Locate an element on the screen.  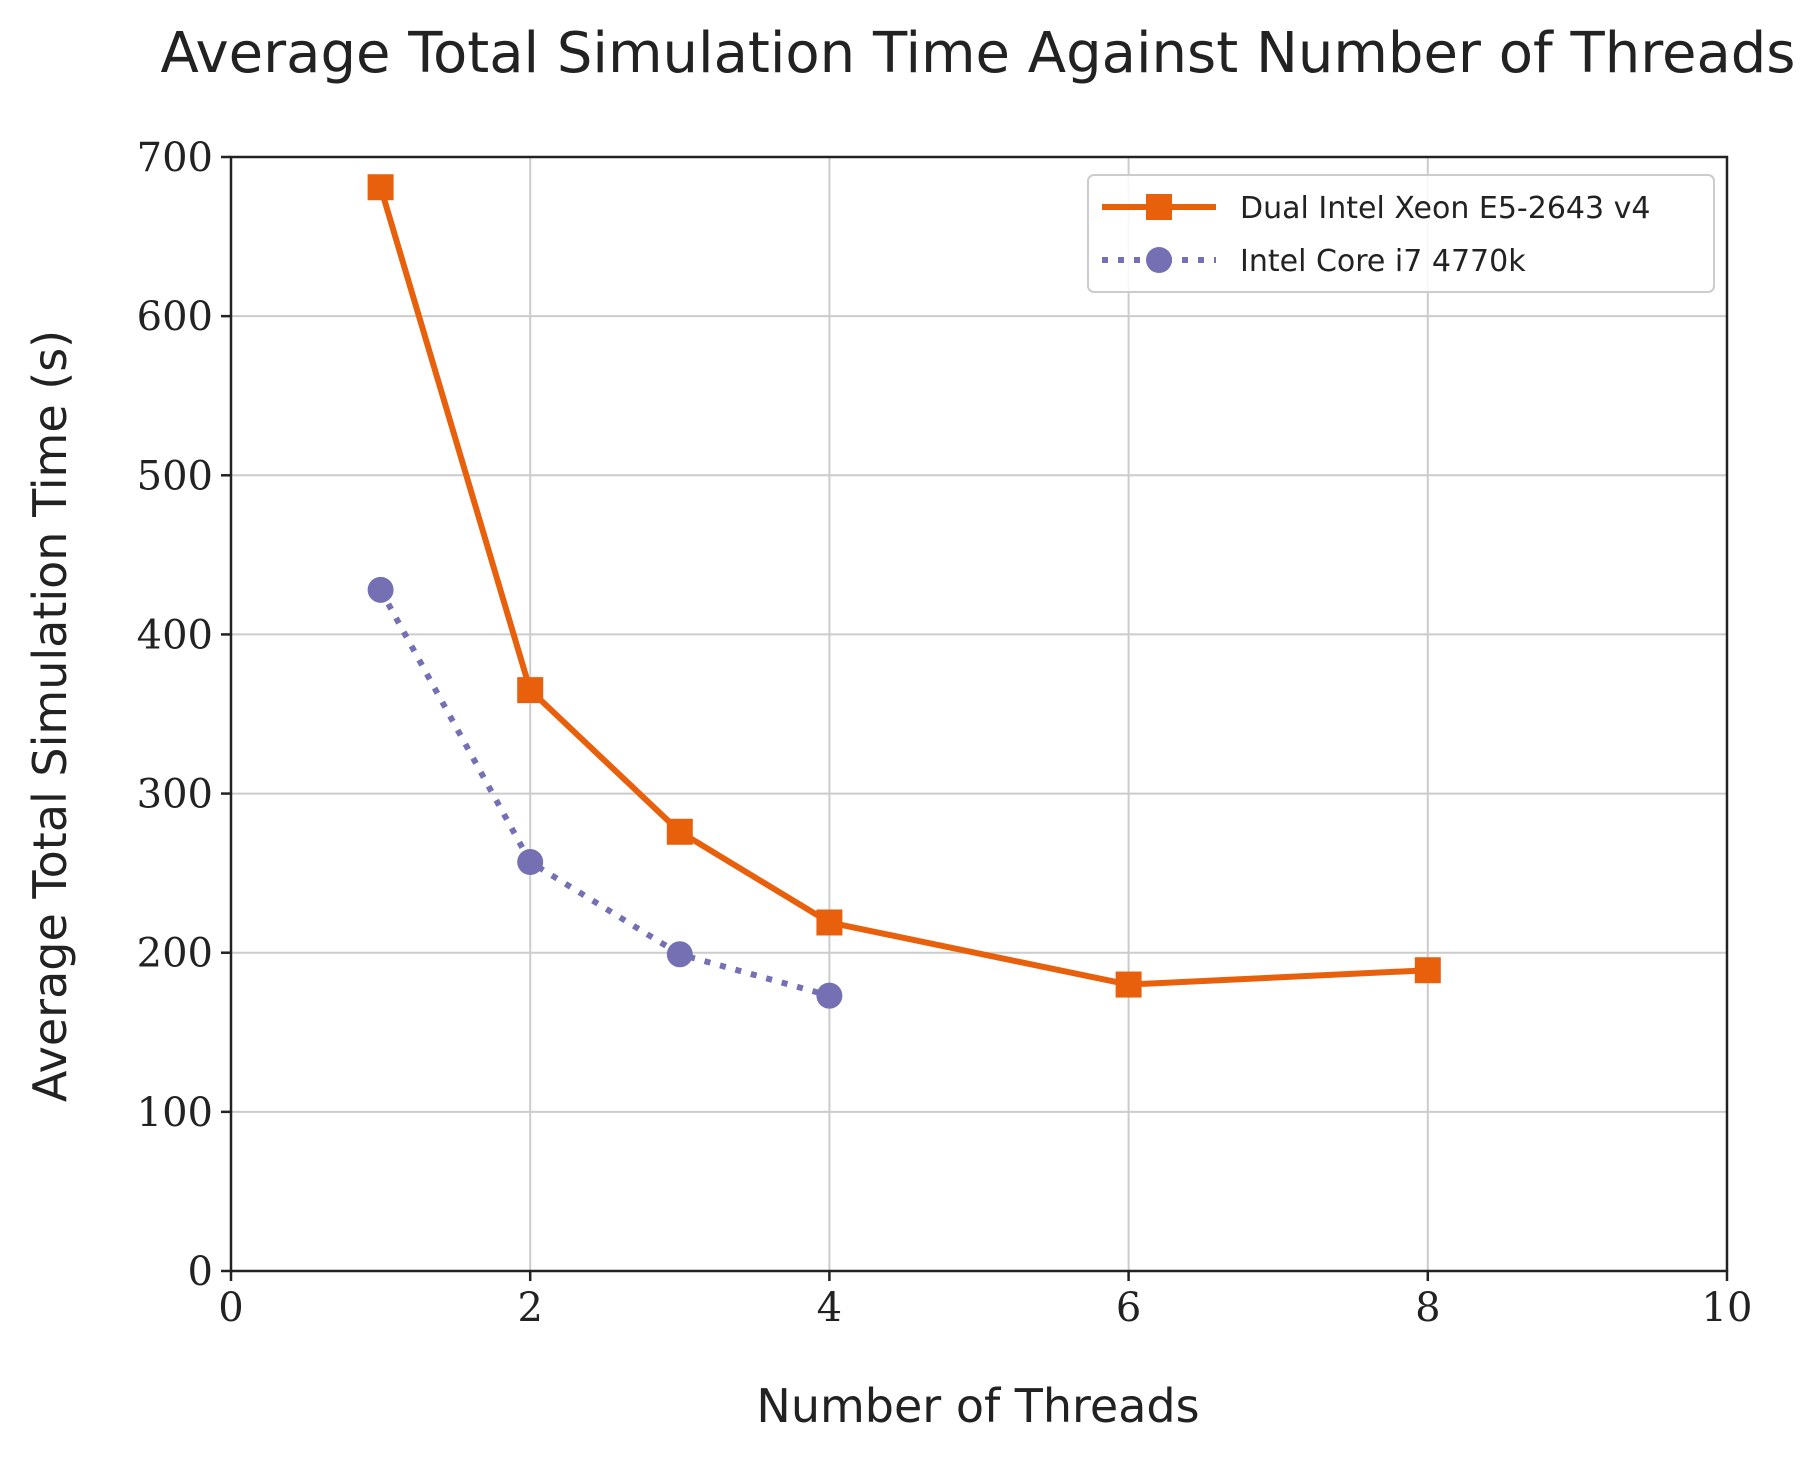
x-tick-label: 10 is located at coordinates (1727, 1308).